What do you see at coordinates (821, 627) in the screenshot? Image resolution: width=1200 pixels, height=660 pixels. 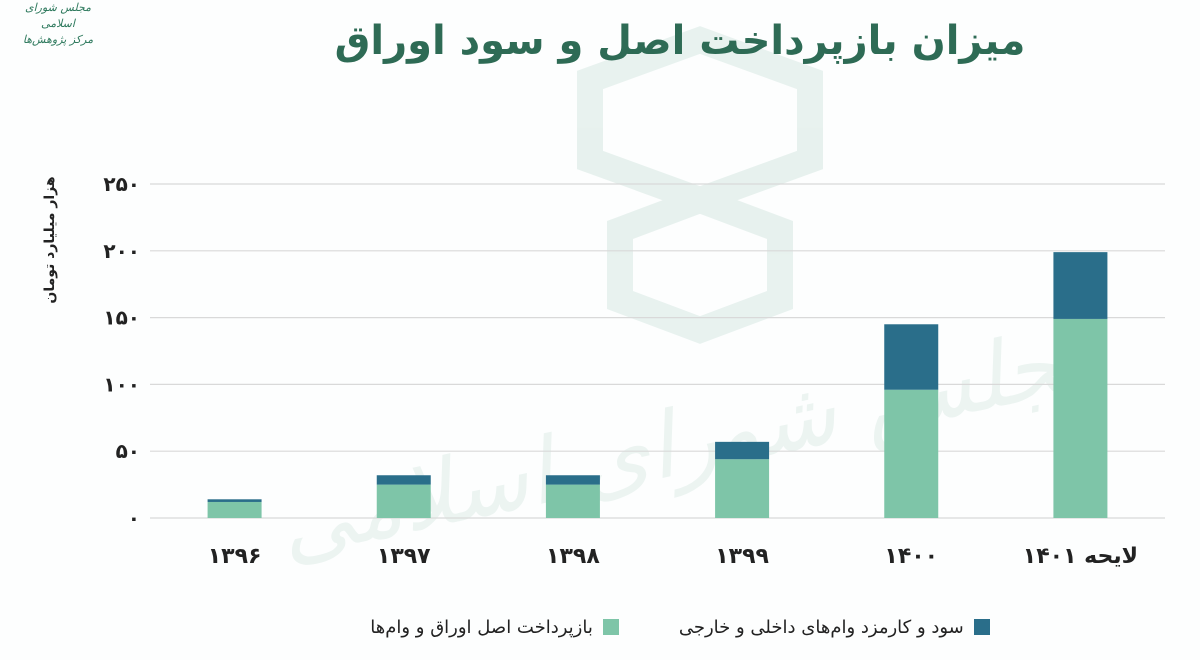 I see `legend-label-interest: سود و کارمزد وام‌های داخلی و خارجی` at bounding box center [821, 627].